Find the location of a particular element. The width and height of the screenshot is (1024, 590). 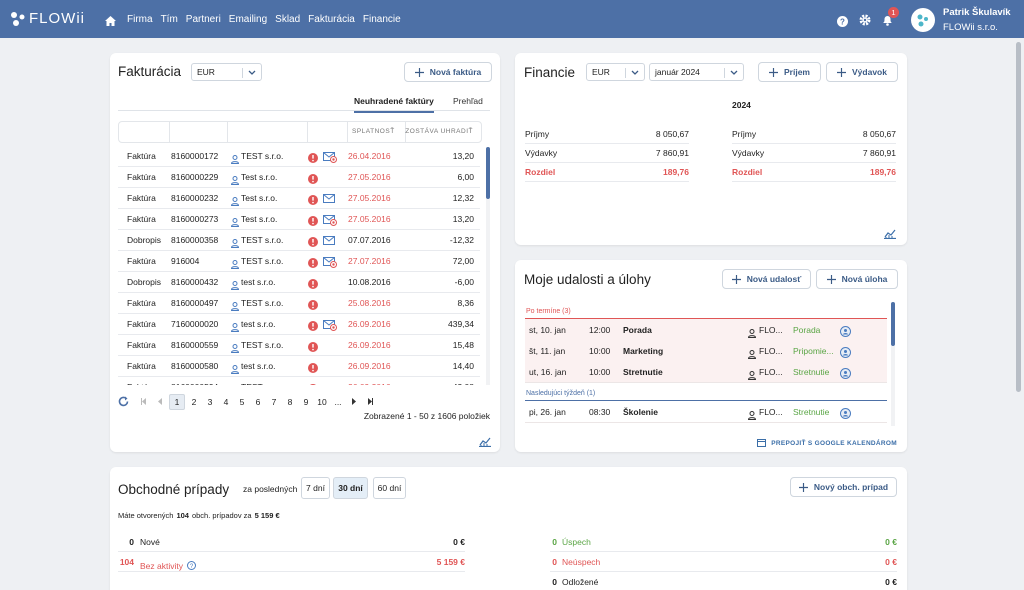

expense-button: Výdavok is located at coordinates (862, 72).